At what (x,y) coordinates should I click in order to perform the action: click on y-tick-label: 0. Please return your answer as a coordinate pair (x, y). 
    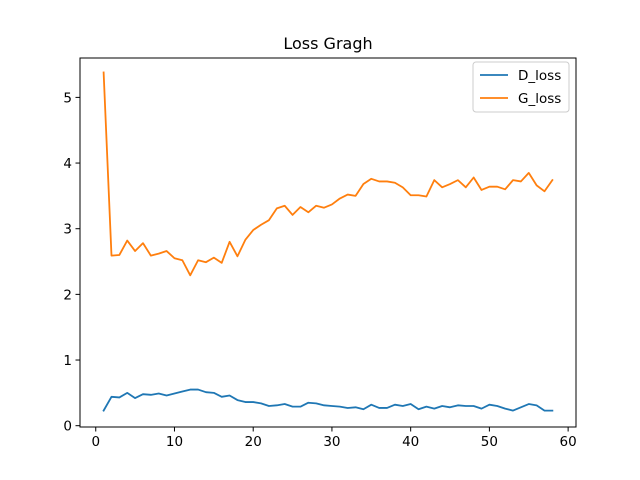
    Looking at the image, I should click on (67, 427).